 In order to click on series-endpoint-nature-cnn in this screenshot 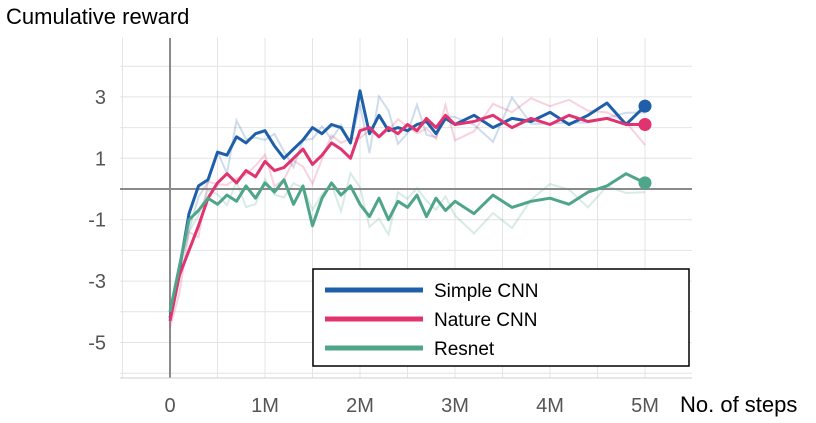, I will do `click(645, 125)`.